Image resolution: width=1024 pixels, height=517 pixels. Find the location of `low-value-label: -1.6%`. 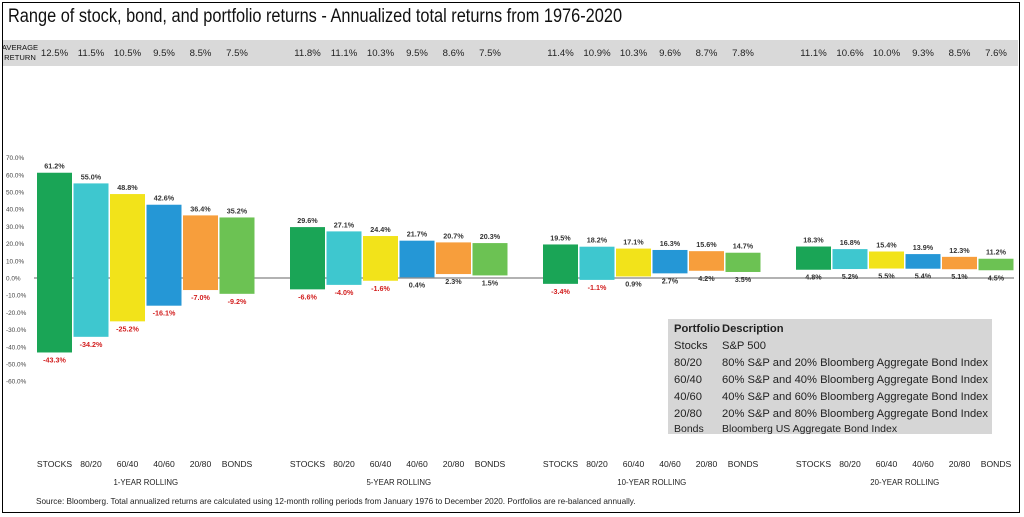

low-value-label: -1.6% is located at coordinates (380, 288).